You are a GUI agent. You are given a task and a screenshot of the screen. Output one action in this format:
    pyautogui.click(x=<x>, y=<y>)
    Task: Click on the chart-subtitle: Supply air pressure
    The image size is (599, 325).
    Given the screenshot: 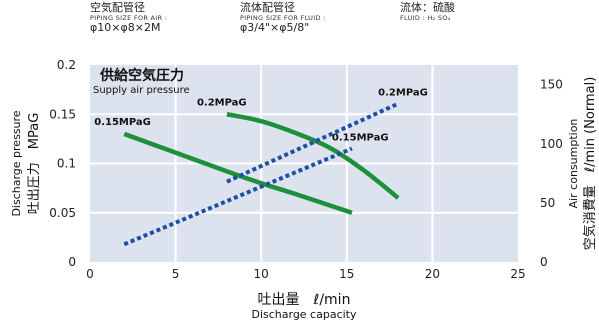 What is the action you would take?
    pyautogui.click(x=141, y=90)
    